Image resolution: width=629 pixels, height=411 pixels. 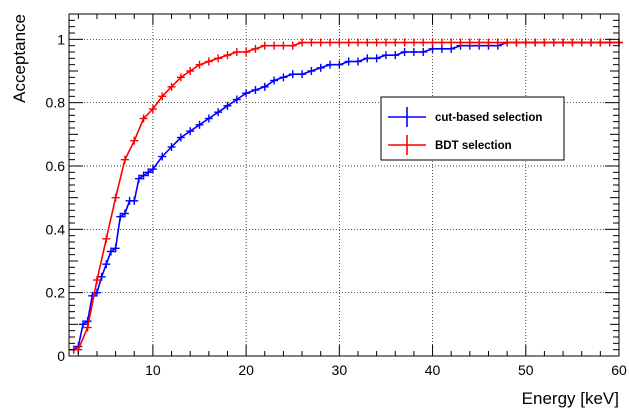 I want to click on legend-box, so click(x=472, y=128).